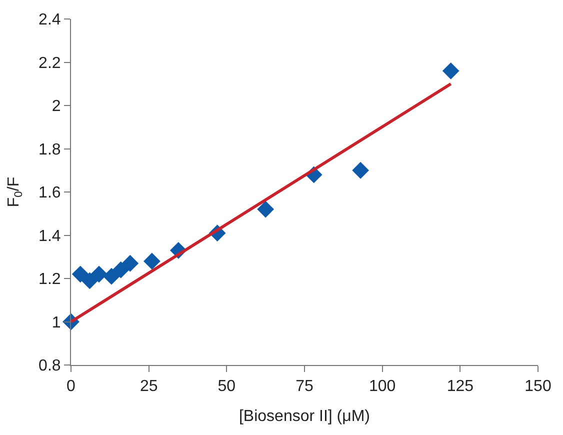 The height and width of the screenshot is (435, 563). Describe the element at coordinates (56, 323) in the screenshot. I see `y-tick-label: 1` at that location.